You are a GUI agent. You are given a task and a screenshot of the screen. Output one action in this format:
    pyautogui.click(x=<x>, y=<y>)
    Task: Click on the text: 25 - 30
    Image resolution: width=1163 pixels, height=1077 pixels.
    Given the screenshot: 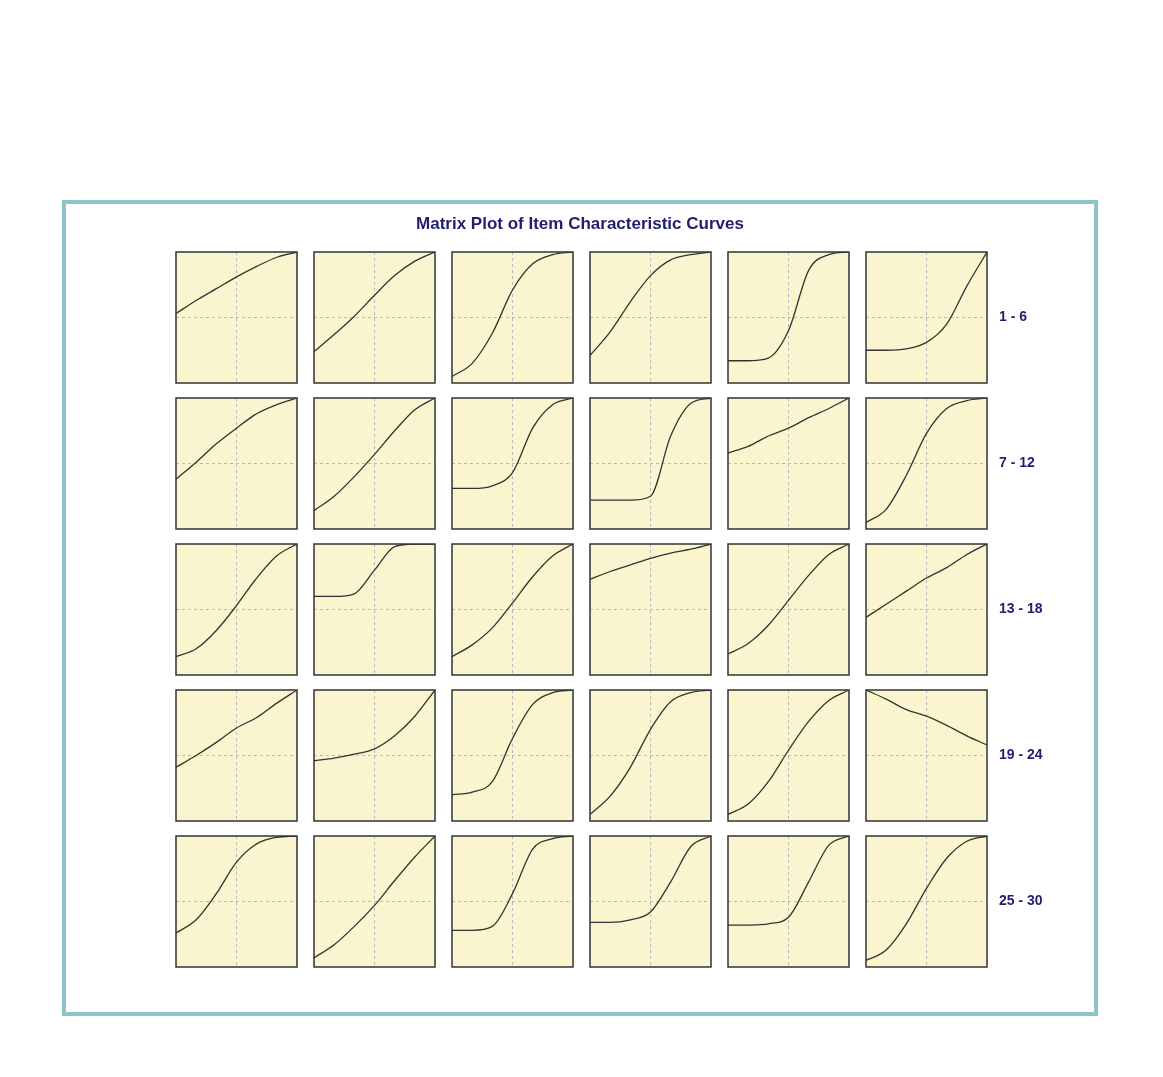 What is the action you would take?
    pyautogui.click(x=1021, y=899)
    